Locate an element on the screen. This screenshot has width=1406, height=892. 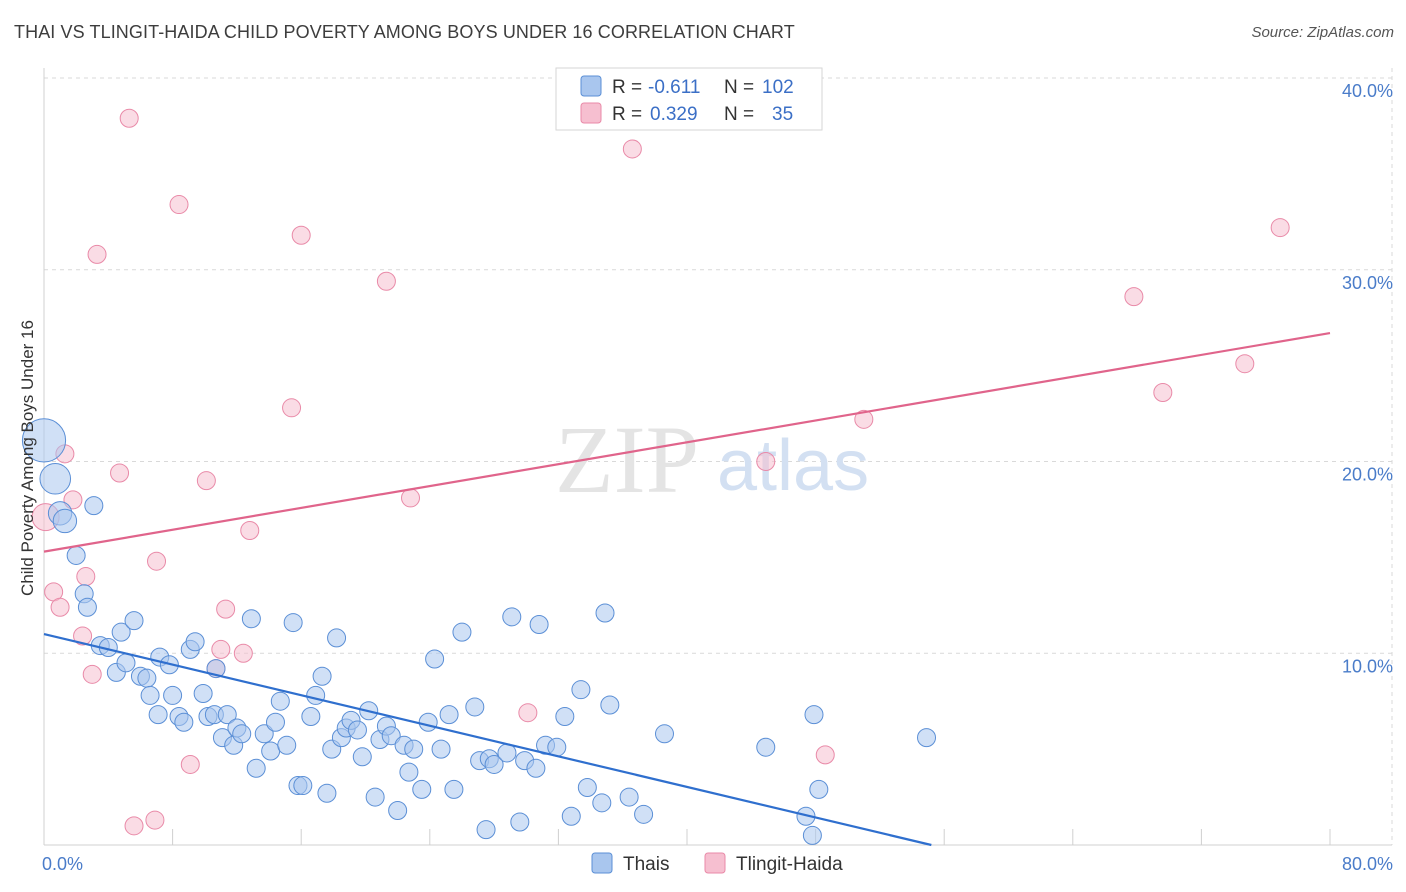
watermark-zip: ZIP is located at coordinates (627, 459).